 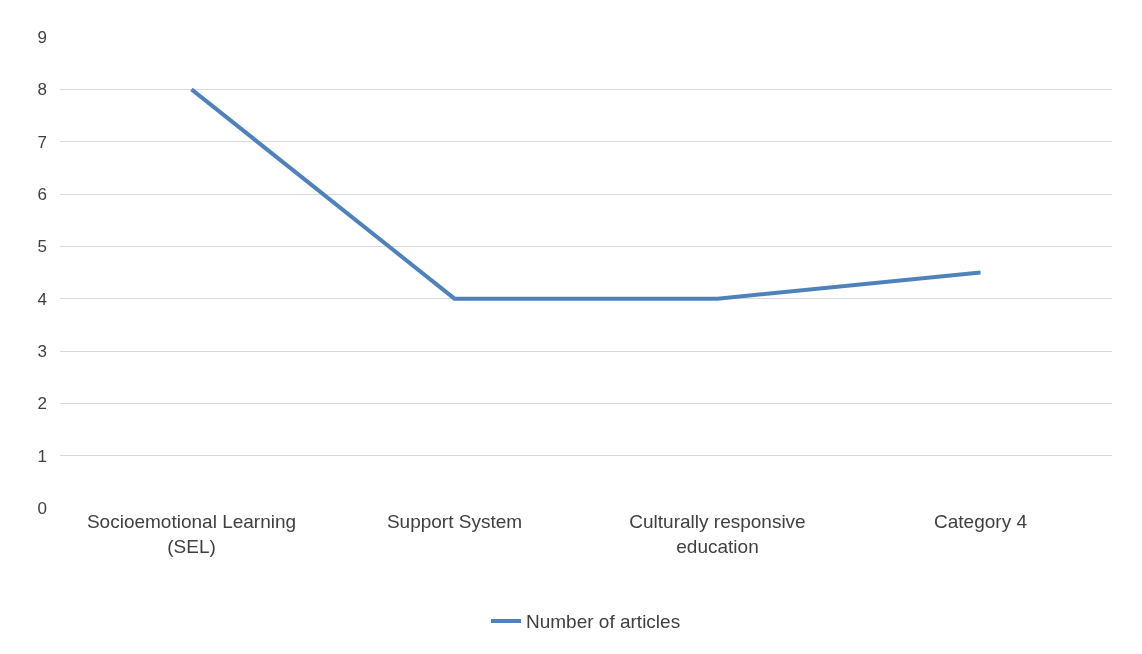 I want to click on y-tick-label: 3, so click(x=42, y=351).